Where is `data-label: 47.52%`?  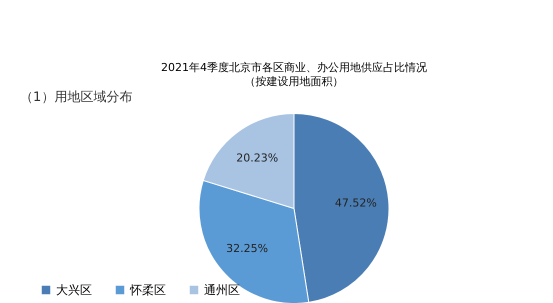 data-label: 47.52% is located at coordinates (355, 203).